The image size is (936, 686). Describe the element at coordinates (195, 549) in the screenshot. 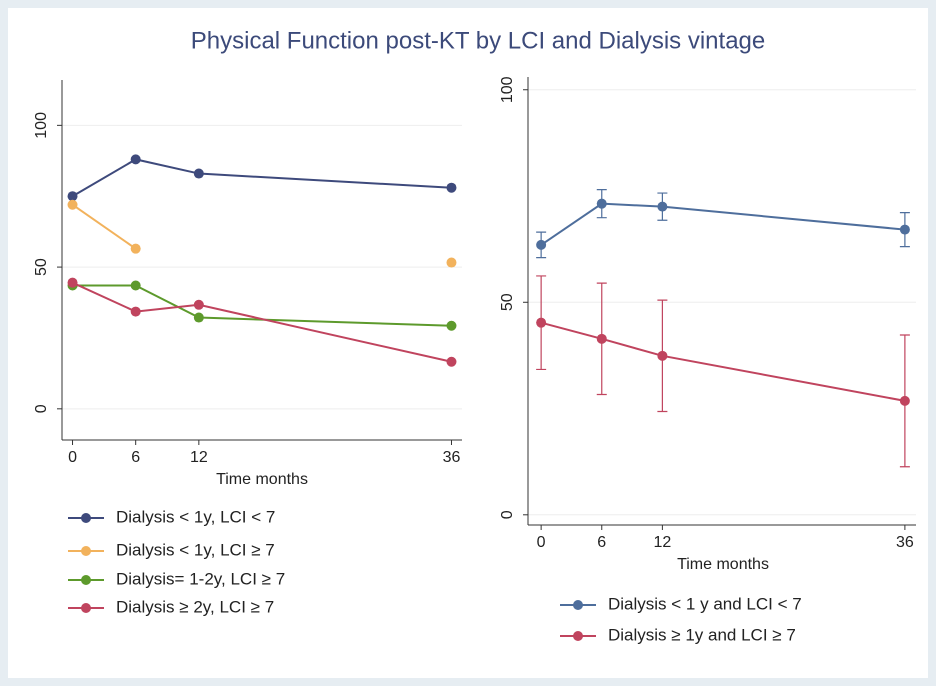

I see `legend-label: Dialysis < 1y, LCI ≥ 7` at that location.